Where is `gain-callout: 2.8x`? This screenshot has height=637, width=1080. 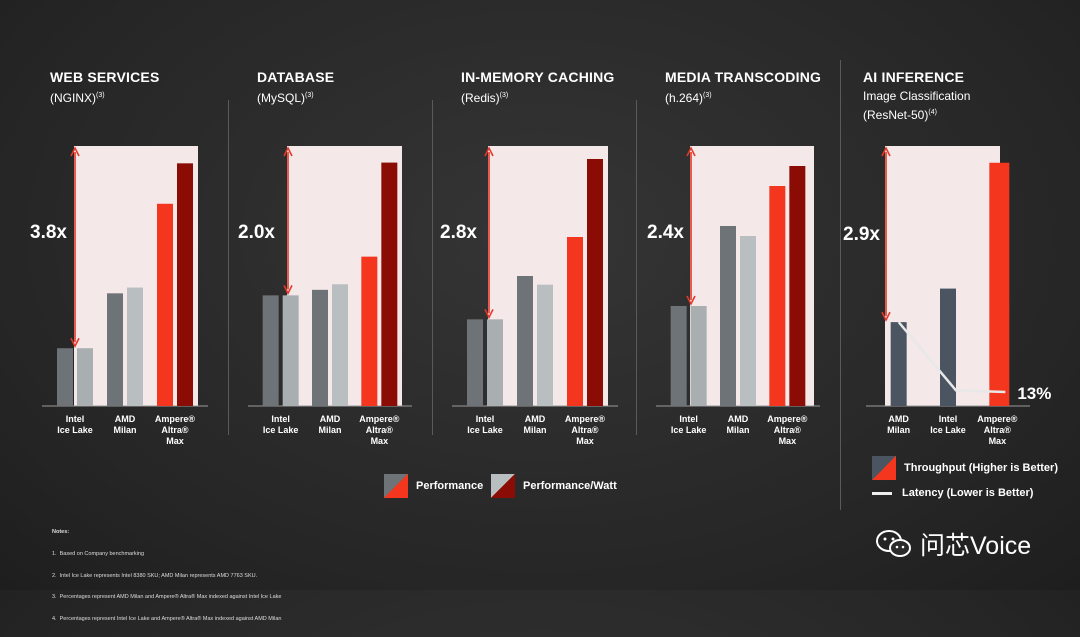 gain-callout: 2.8x is located at coordinates (458, 232).